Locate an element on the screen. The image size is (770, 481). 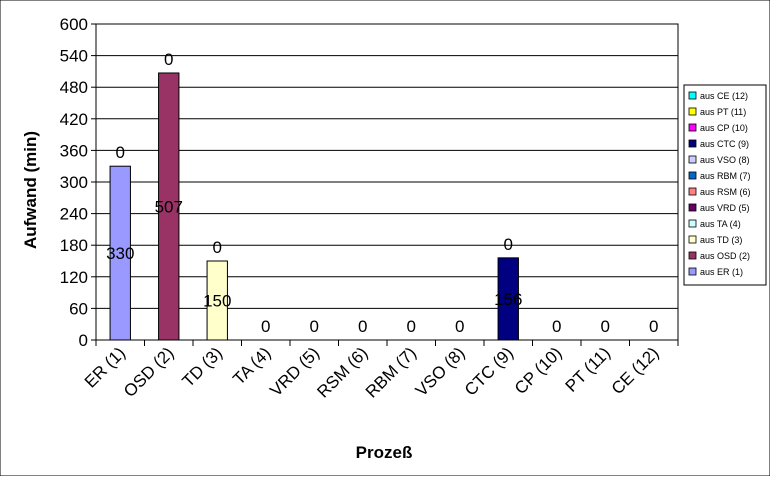
y-tick-label: 0 is located at coordinates (83, 340).